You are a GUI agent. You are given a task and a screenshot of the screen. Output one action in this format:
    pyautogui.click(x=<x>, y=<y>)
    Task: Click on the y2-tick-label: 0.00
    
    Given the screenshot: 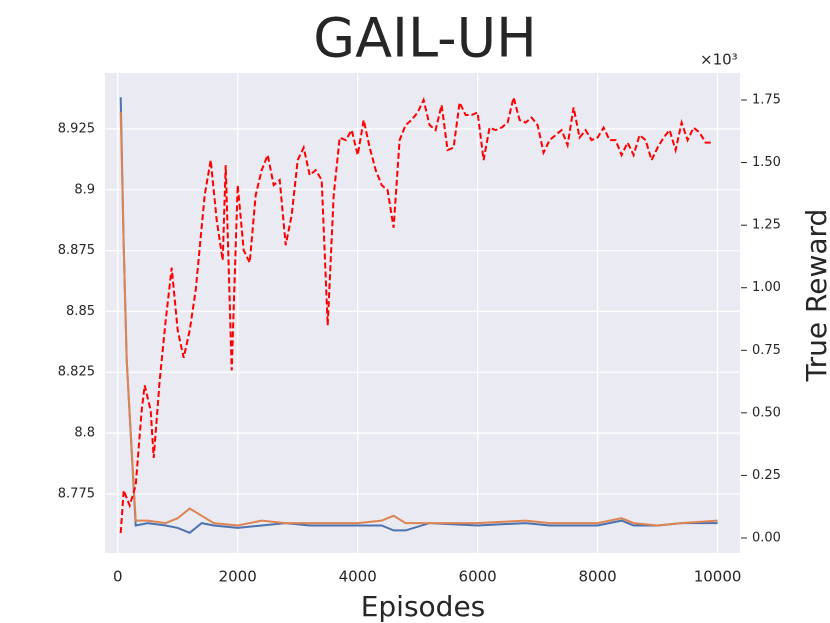 What is the action you would take?
    pyautogui.click(x=766, y=537)
    